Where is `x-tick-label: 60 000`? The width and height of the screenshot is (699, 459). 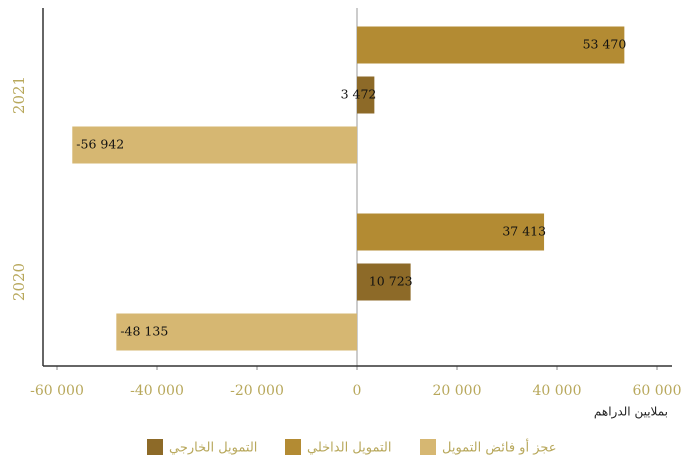 x-tick-label: 60 000 is located at coordinates (657, 391).